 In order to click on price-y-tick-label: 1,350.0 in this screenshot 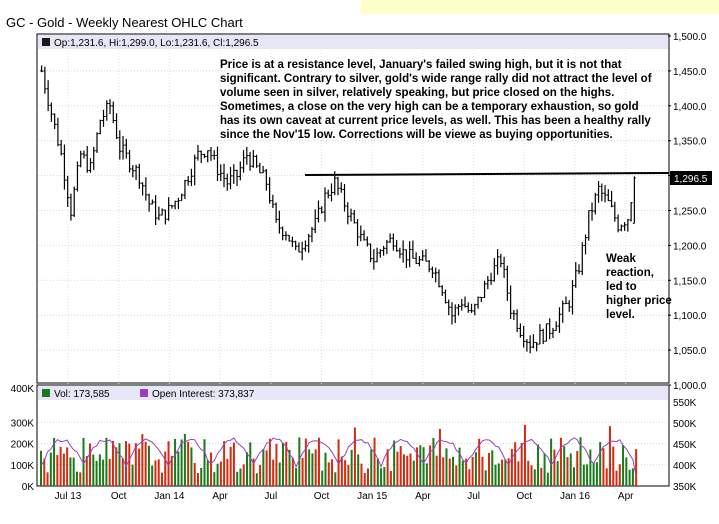, I will do `click(690, 142)`.